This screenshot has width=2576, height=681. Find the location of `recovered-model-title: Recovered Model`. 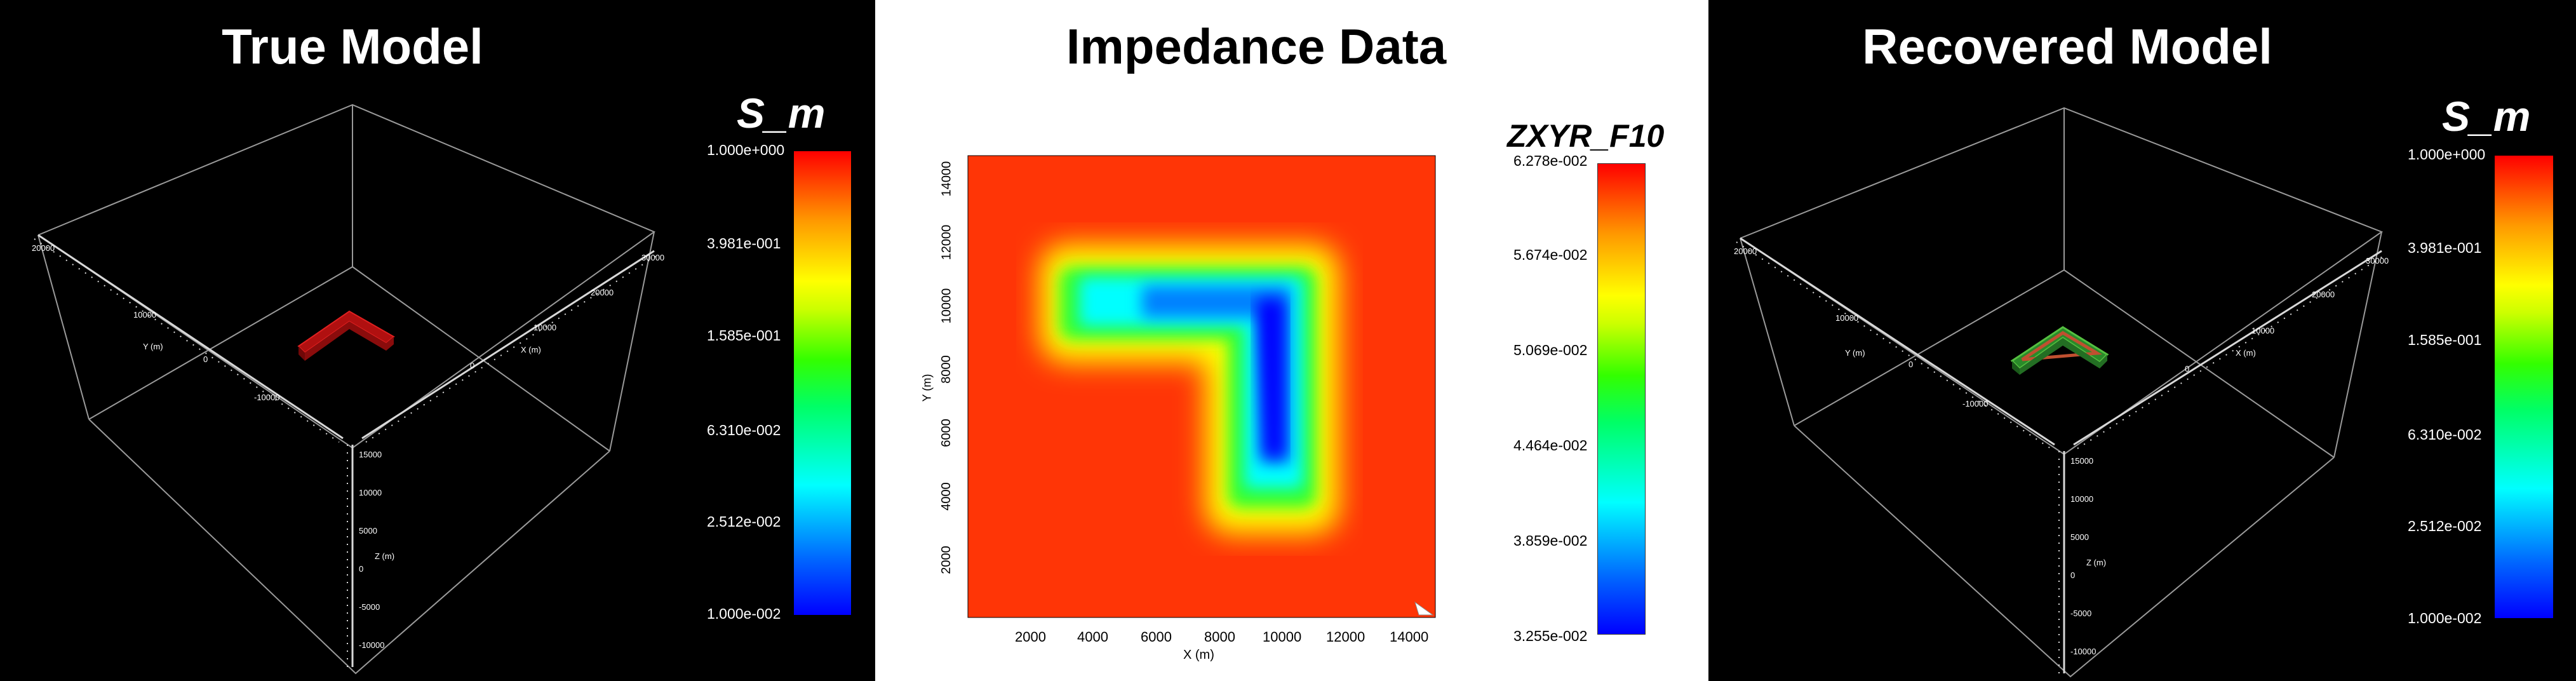

recovered-model-title: Recovered Model is located at coordinates (2067, 46).